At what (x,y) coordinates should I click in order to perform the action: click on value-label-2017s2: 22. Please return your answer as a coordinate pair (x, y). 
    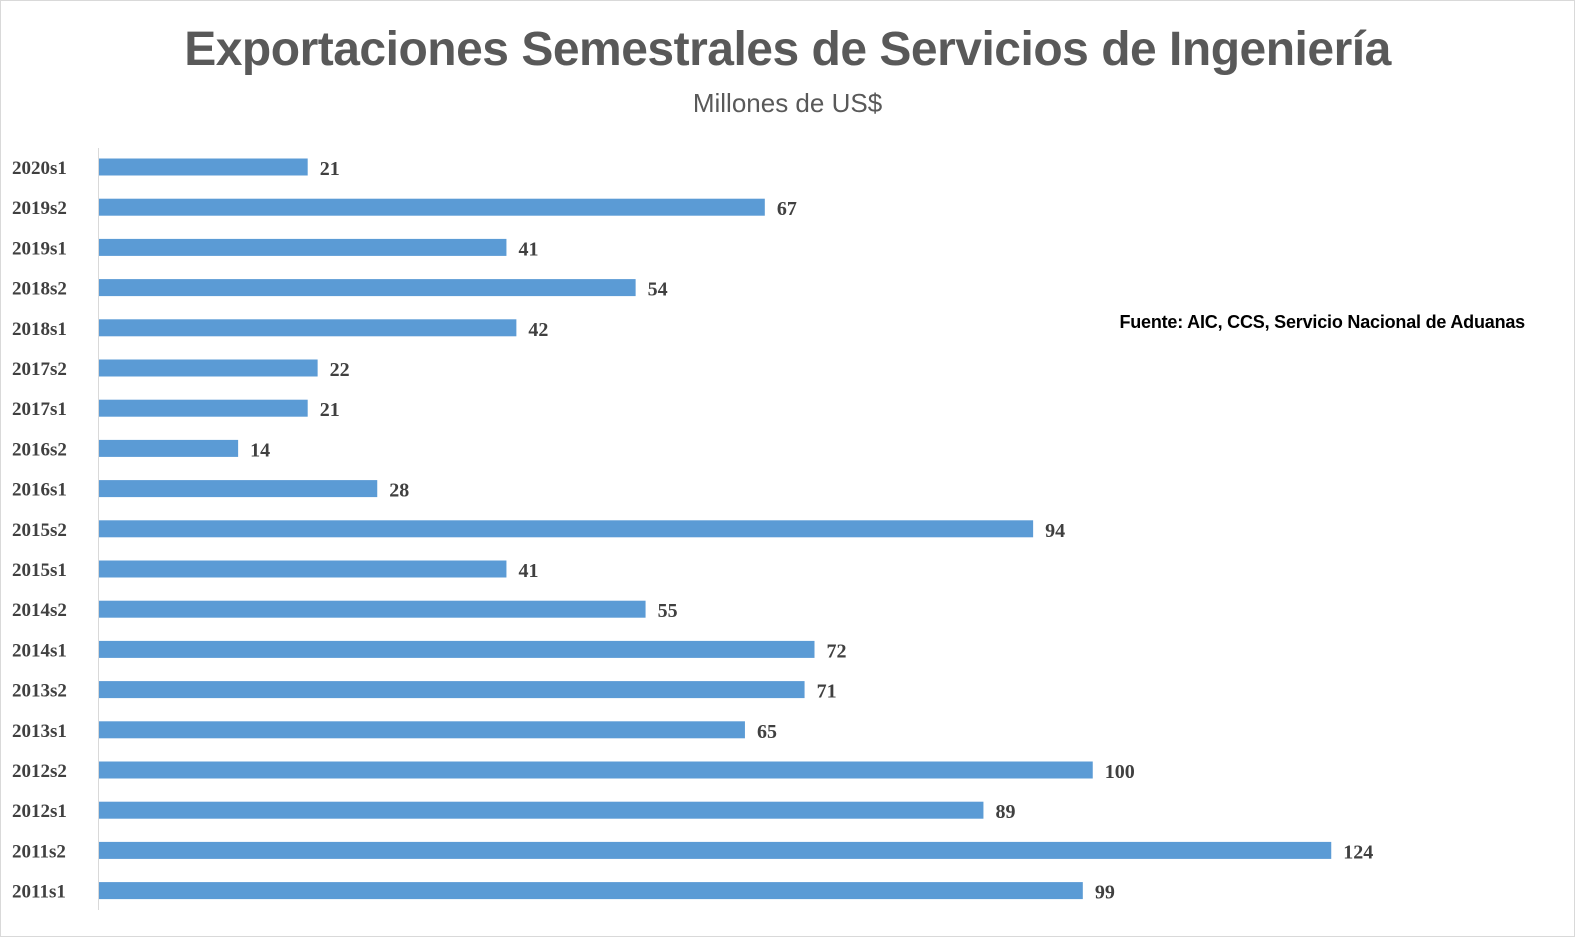
    Looking at the image, I should click on (340, 370).